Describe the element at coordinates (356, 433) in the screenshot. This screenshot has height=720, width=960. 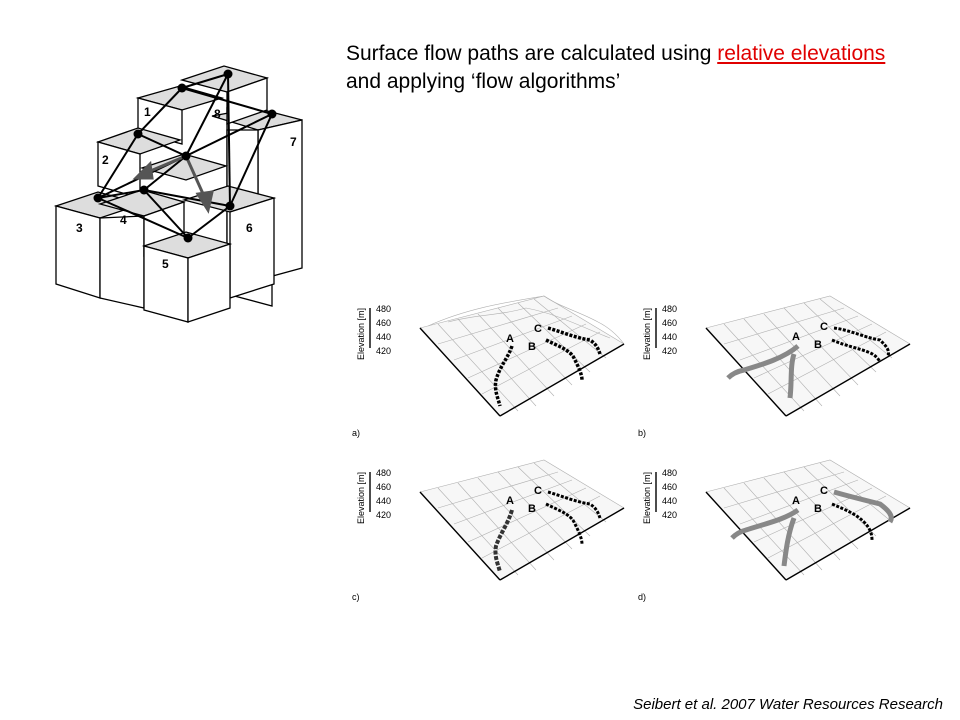
I see `panel-label: a)` at that location.